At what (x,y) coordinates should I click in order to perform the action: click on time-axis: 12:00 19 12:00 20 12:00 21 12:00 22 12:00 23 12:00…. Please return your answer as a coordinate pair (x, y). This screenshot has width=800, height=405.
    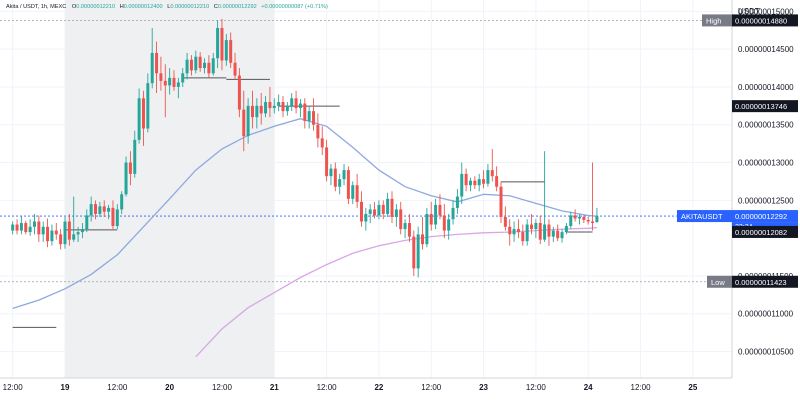
    Looking at the image, I should click on (350, 387).